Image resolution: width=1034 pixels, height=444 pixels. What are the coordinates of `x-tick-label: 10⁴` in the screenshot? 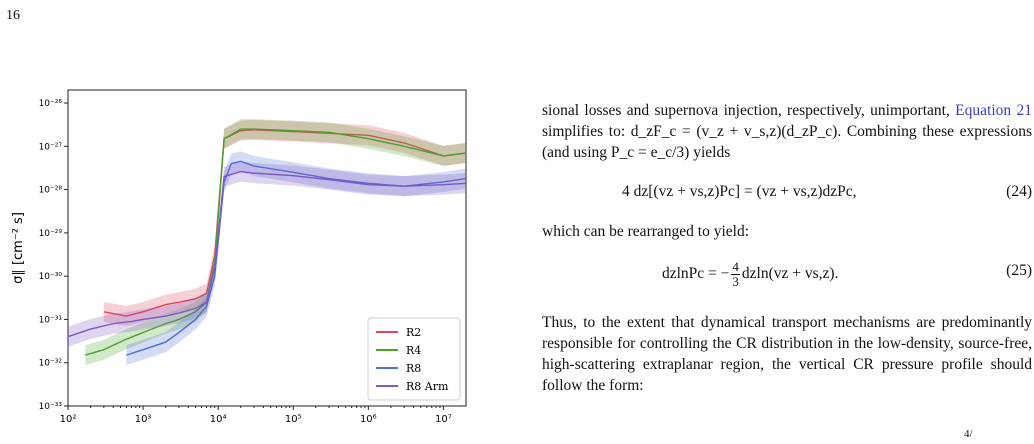 It's located at (218, 419).